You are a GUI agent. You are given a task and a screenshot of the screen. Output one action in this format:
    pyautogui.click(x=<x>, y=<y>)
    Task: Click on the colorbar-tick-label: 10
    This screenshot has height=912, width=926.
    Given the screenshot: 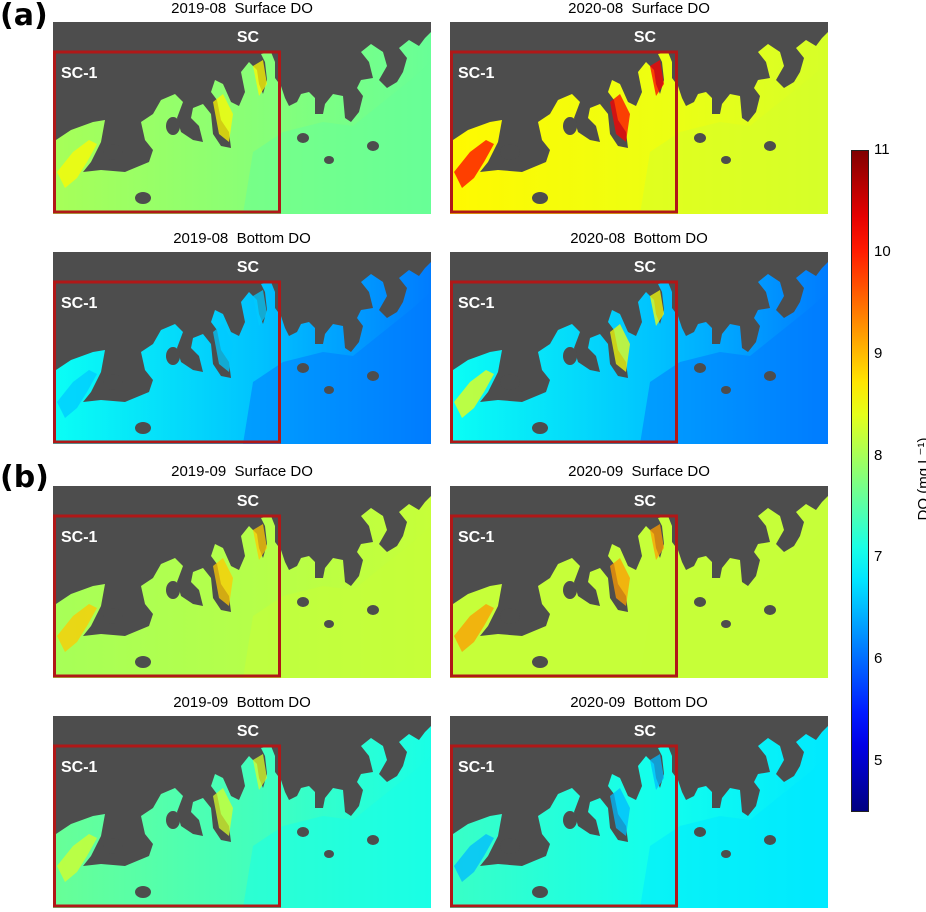 What is the action you would take?
    pyautogui.click(x=882, y=251)
    